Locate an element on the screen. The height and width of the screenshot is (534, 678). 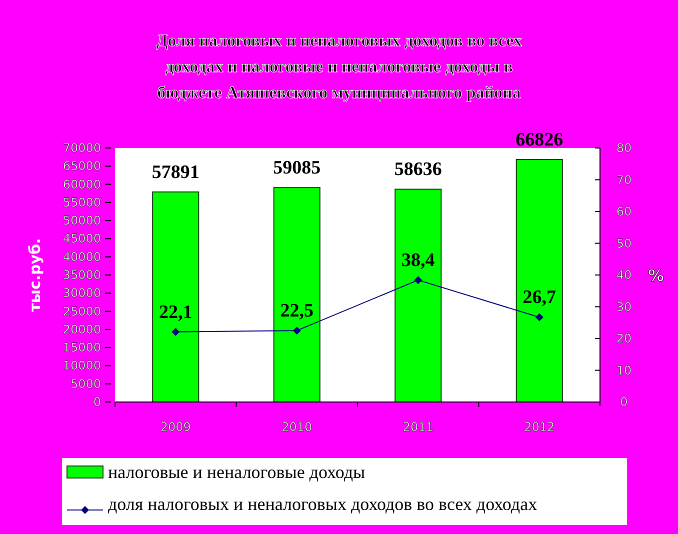
data-label: 22,1 is located at coordinates (175, 312).